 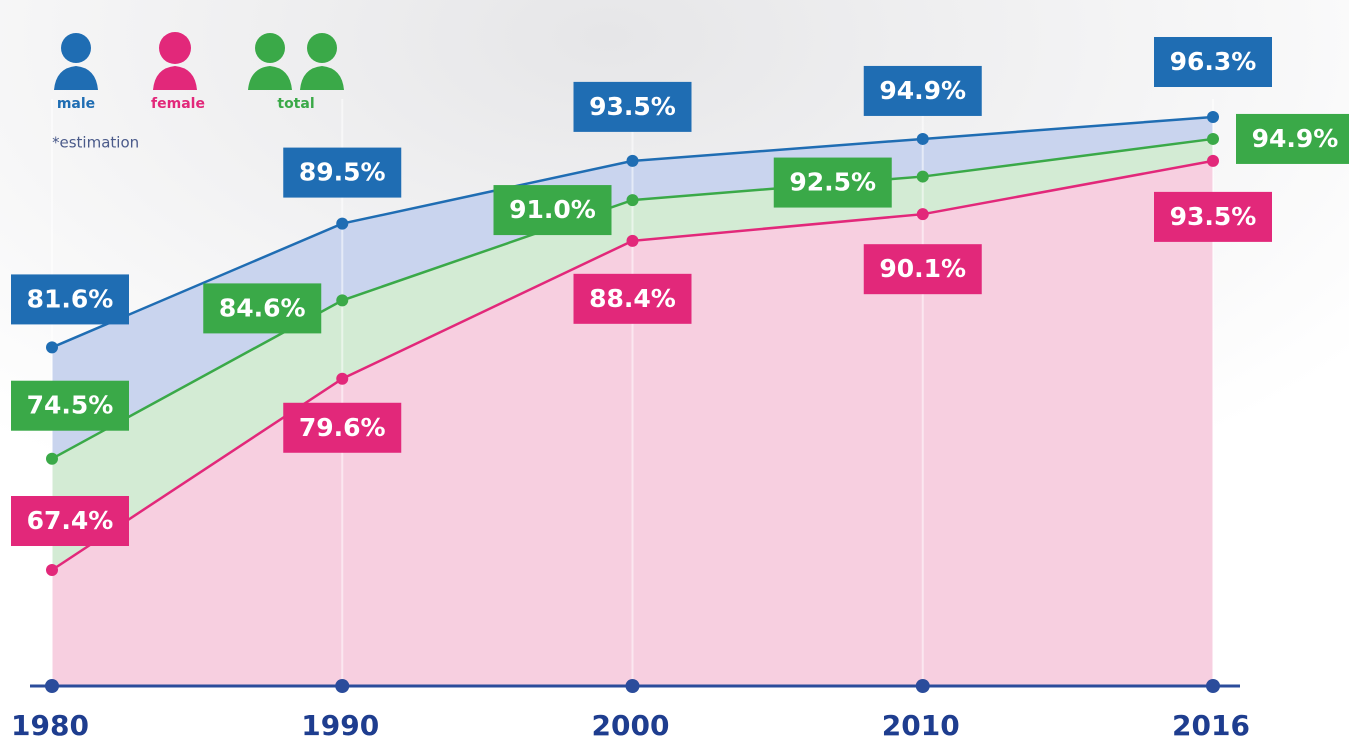 I want to click on value-label: 79.6%, so click(x=342, y=427).